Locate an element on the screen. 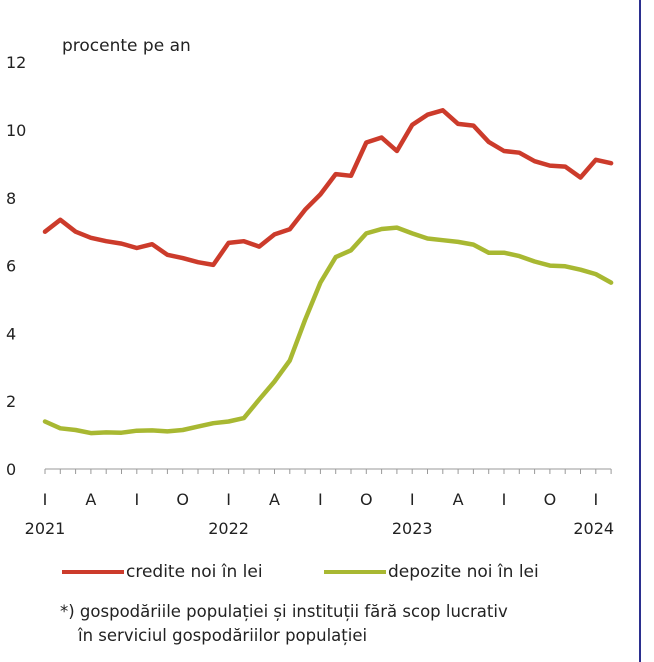 The image size is (654, 662). y-tick-label: 0 is located at coordinates (11, 469).